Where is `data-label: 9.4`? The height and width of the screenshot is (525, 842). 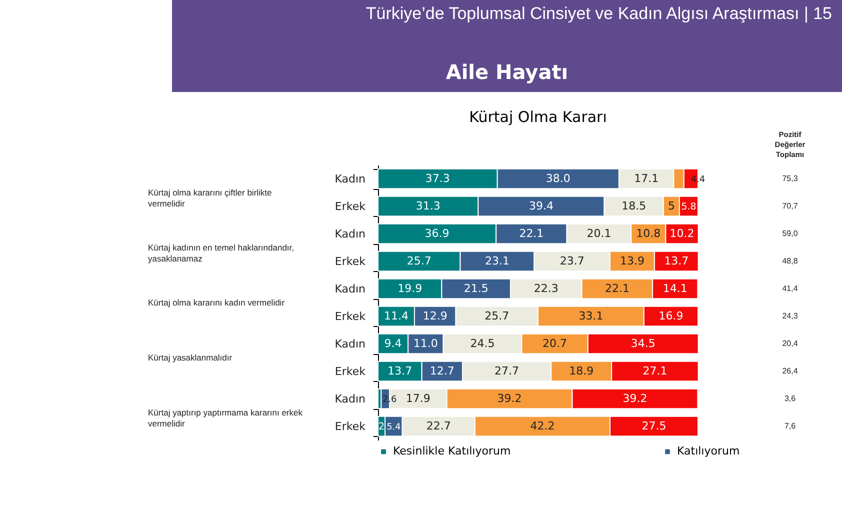
data-label: 9.4 is located at coordinates (393, 343).